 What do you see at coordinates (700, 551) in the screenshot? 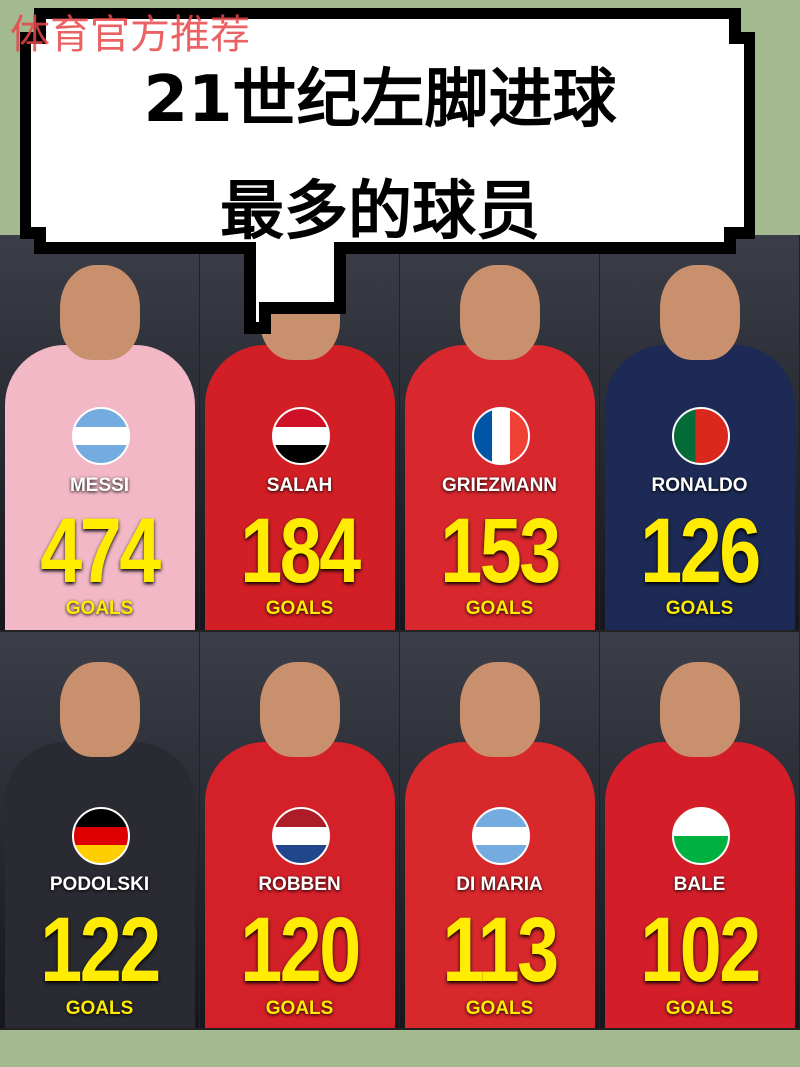
I see `goal-count: 126` at bounding box center [700, 551].